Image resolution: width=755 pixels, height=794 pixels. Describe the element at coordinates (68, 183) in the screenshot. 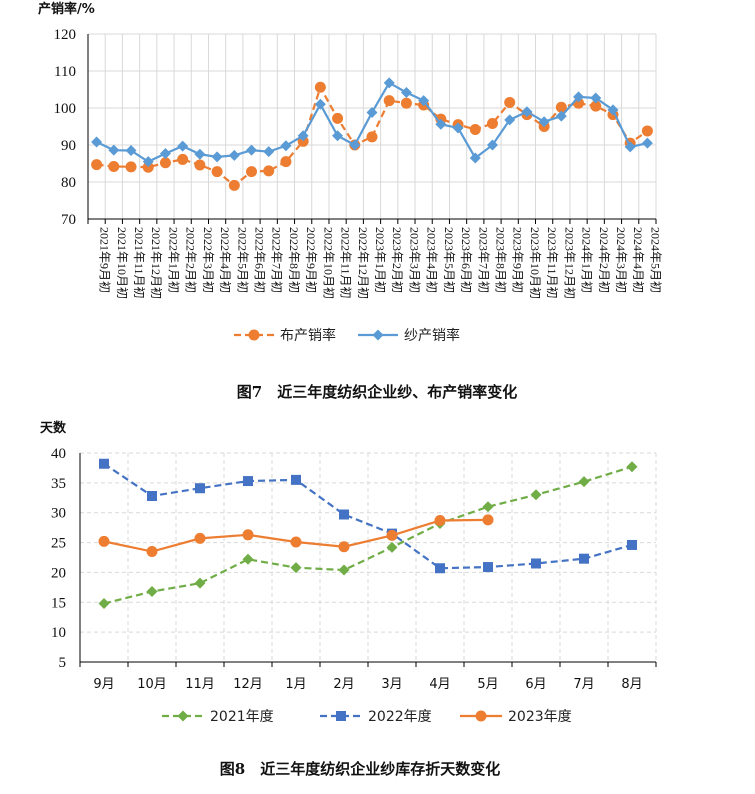

I see `y-tick-80: 80` at that location.